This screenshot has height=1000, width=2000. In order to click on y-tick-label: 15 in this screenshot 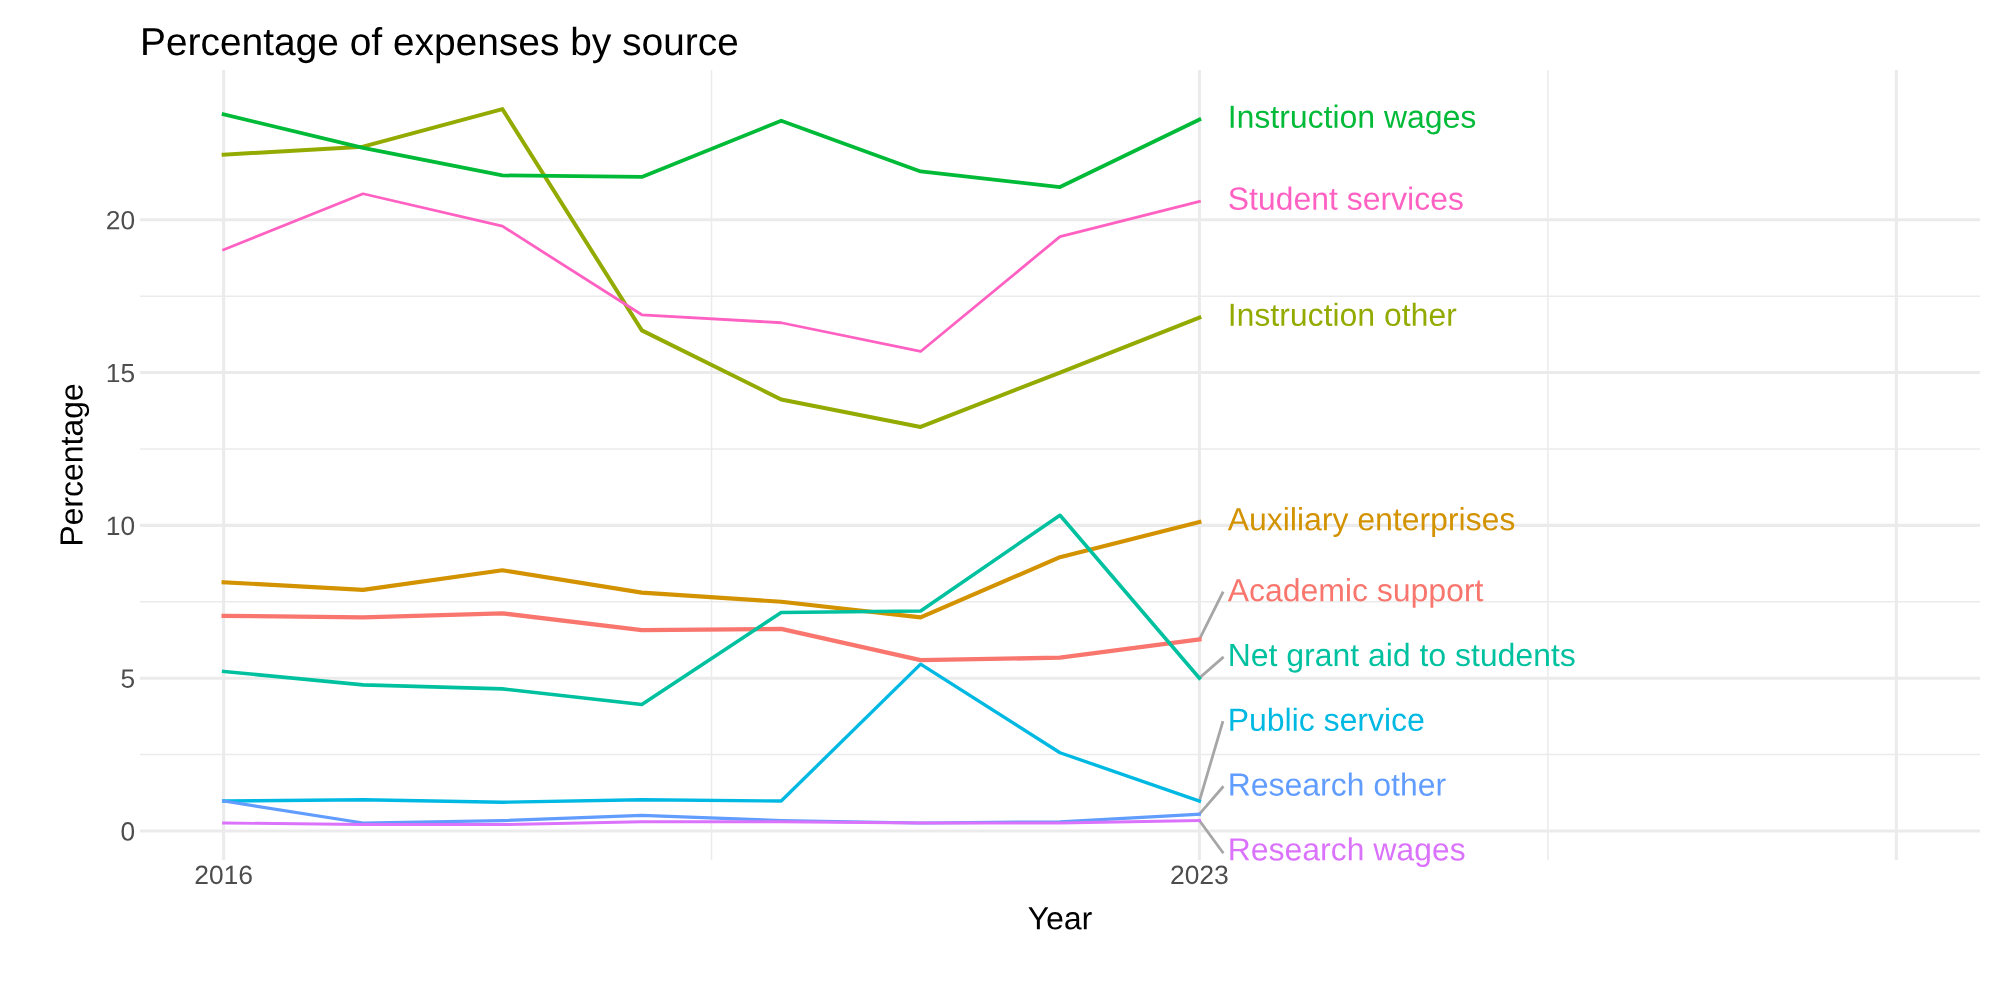, I will do `click(121, 373)`.